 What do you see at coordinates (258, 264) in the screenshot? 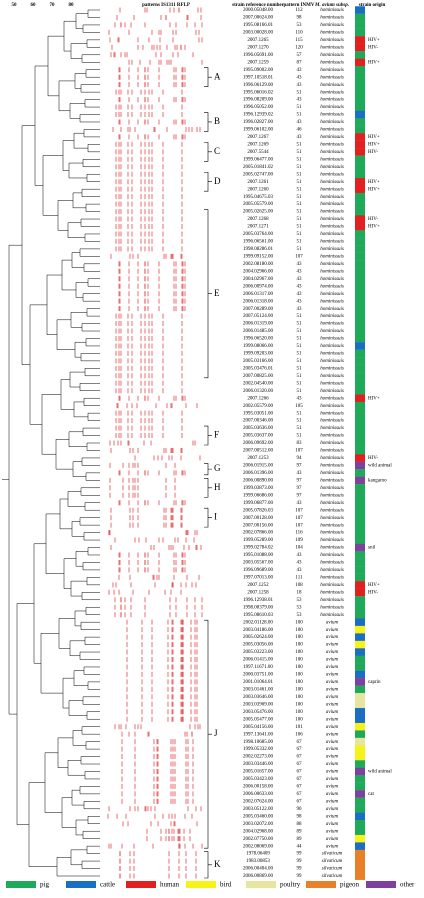
I see `strain-reference: 2002.08180.00` at bounding box center [258, 264].